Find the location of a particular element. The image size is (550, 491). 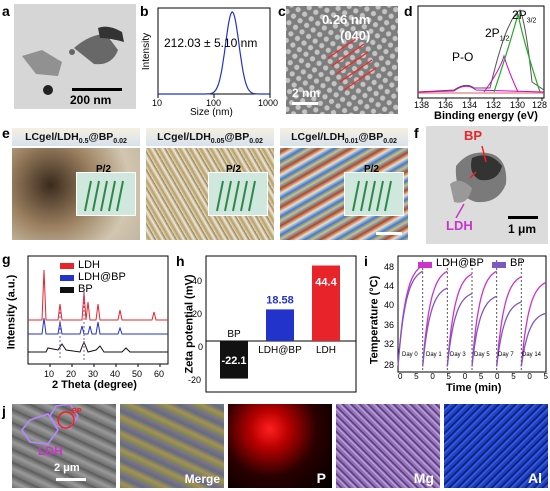

tem-f-scalebar-label: 1 μm is located at coordinates (522, 229).